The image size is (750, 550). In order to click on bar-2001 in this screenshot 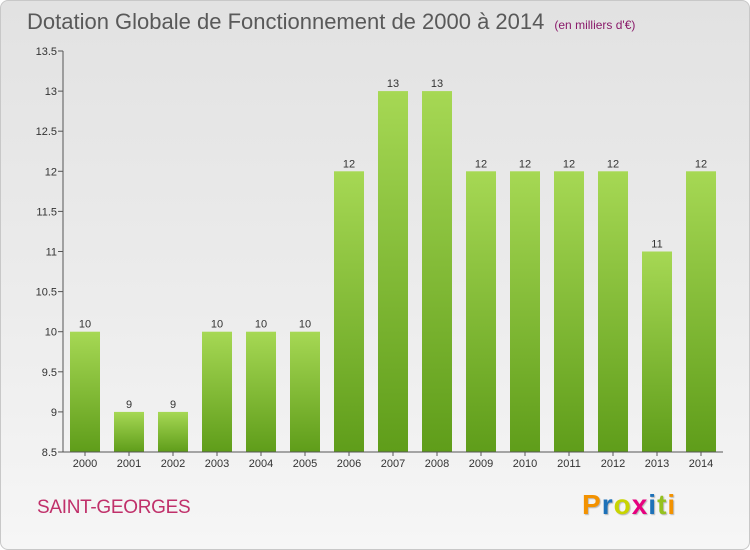, I will do `click(129, 431)`.